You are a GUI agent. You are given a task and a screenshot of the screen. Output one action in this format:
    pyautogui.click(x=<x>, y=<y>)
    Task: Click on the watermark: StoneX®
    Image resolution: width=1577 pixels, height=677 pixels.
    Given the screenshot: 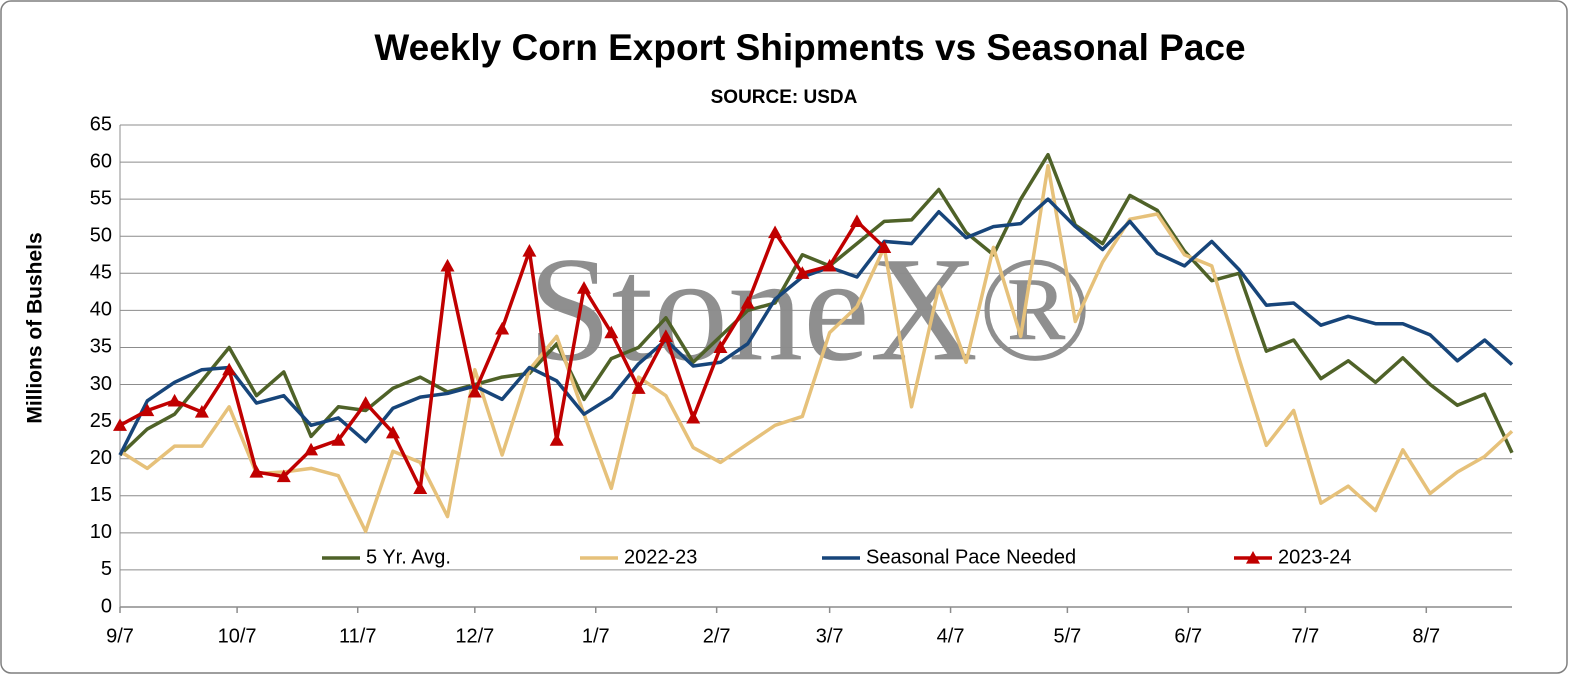 What is the action you would take?
    pyautogui.click(x=810, y=309)
    